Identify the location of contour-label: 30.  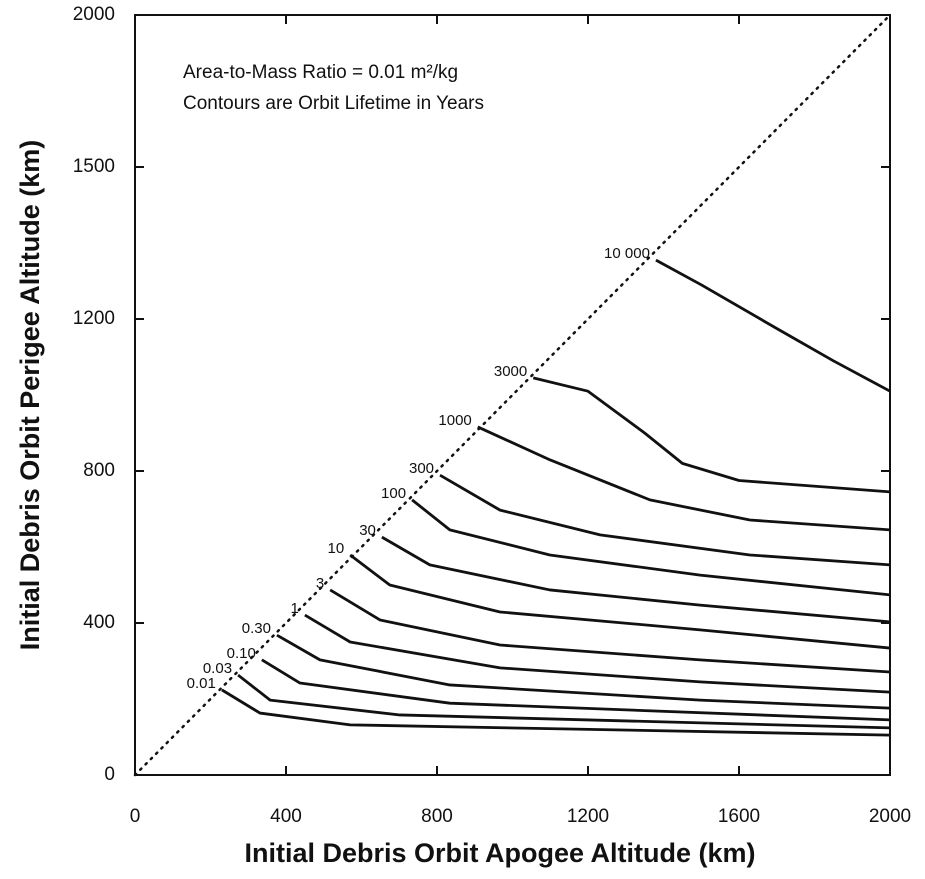
(367, 530).